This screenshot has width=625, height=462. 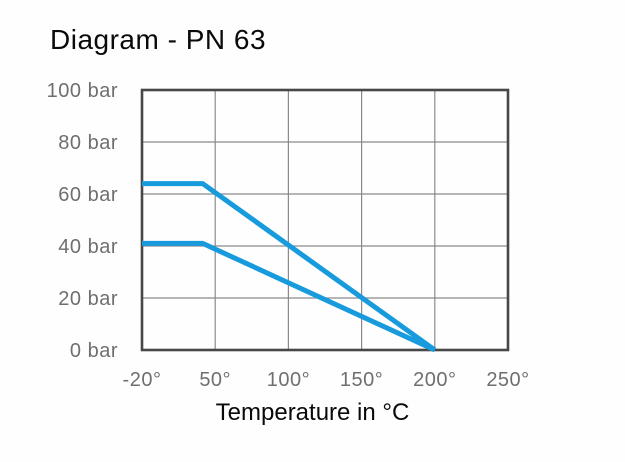 I want to click on y-tick-label: 40 bar, so click(x=88, y=247).